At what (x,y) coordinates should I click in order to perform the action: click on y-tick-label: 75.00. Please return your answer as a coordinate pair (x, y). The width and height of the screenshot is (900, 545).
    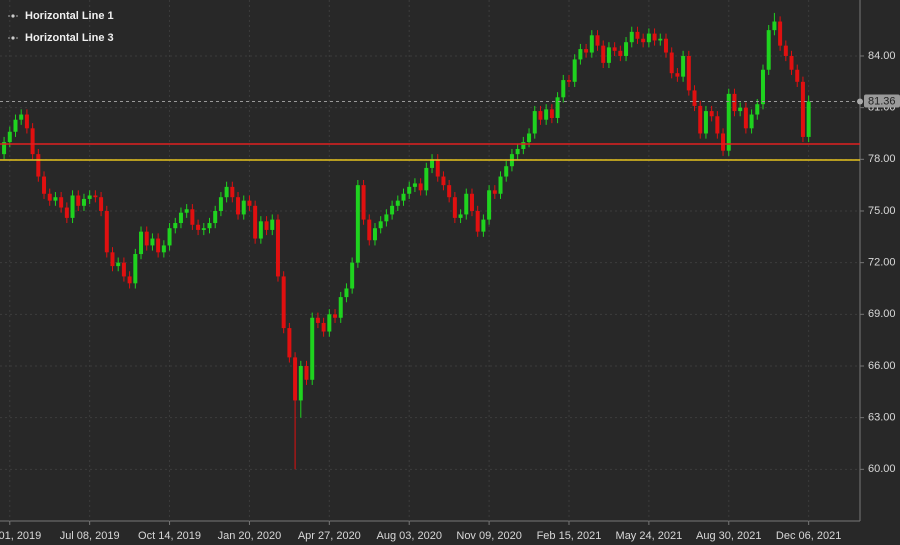
    Looking at the image, I should click on (882, 211).